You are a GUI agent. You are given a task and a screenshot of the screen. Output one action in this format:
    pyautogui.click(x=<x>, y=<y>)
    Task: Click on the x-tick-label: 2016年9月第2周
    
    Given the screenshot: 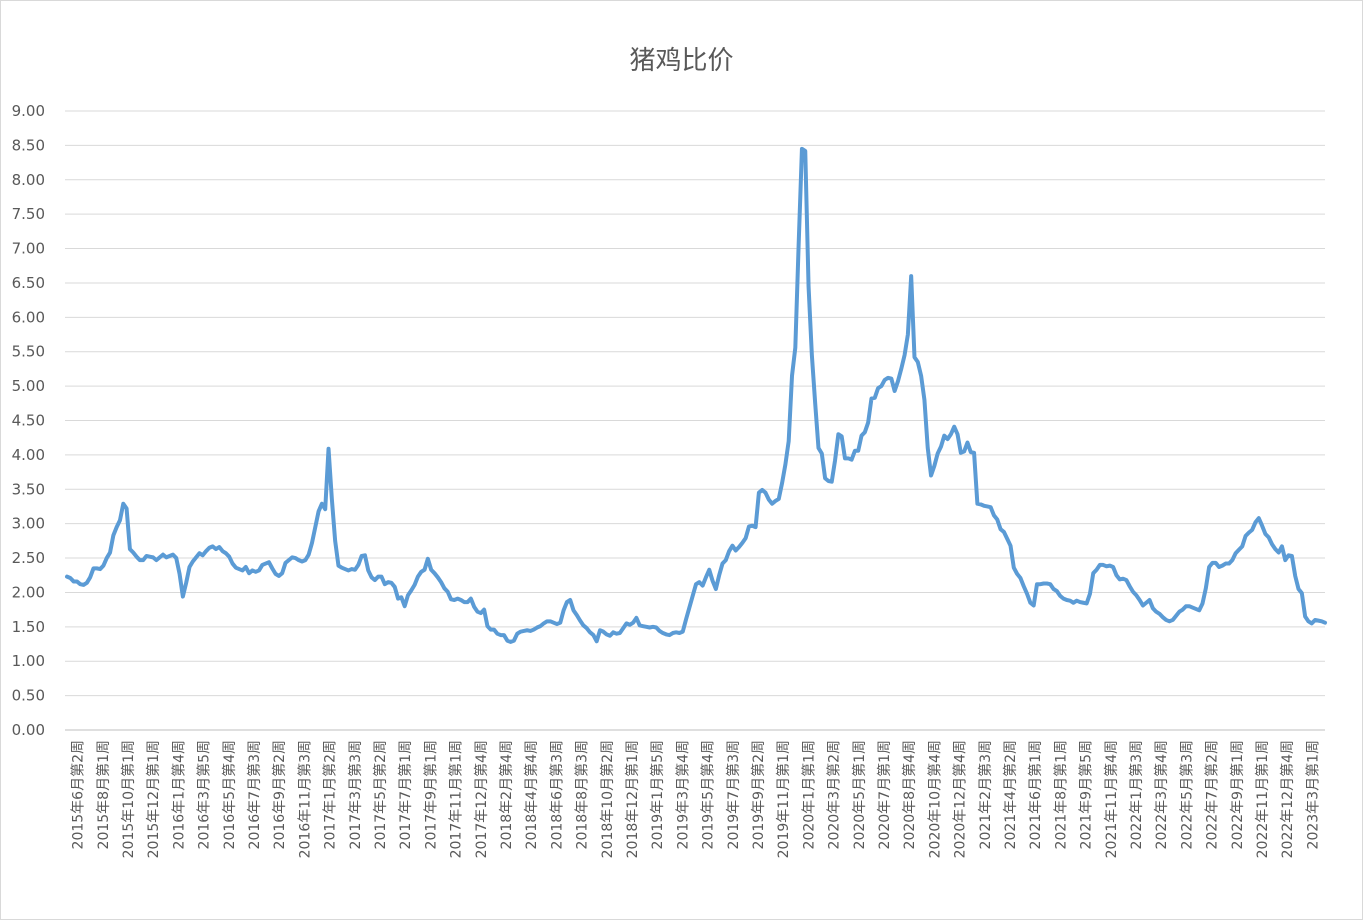 What is the action you would take?
    pyautogui.click(x=279, y=794)
    